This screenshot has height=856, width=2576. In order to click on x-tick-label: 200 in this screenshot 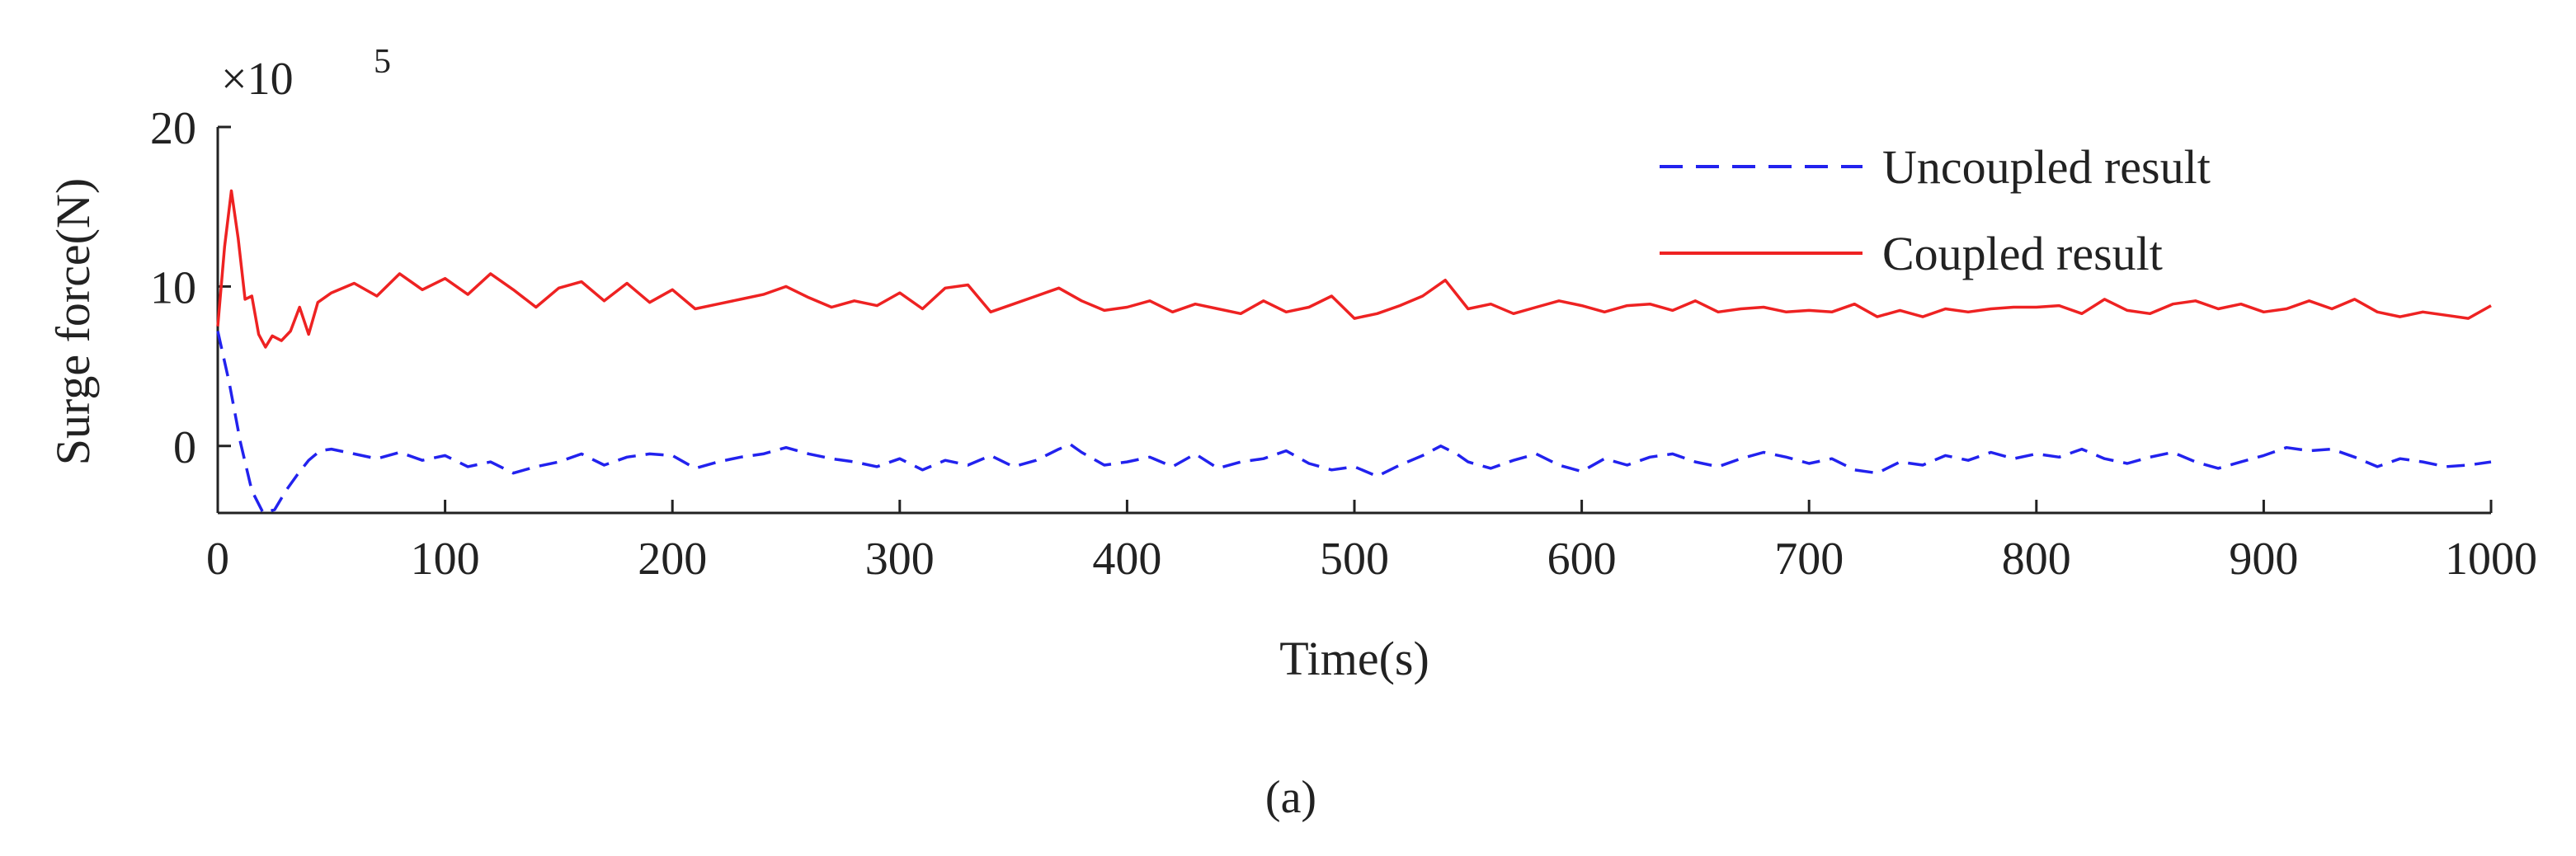, I will do `click(672, 559)`.